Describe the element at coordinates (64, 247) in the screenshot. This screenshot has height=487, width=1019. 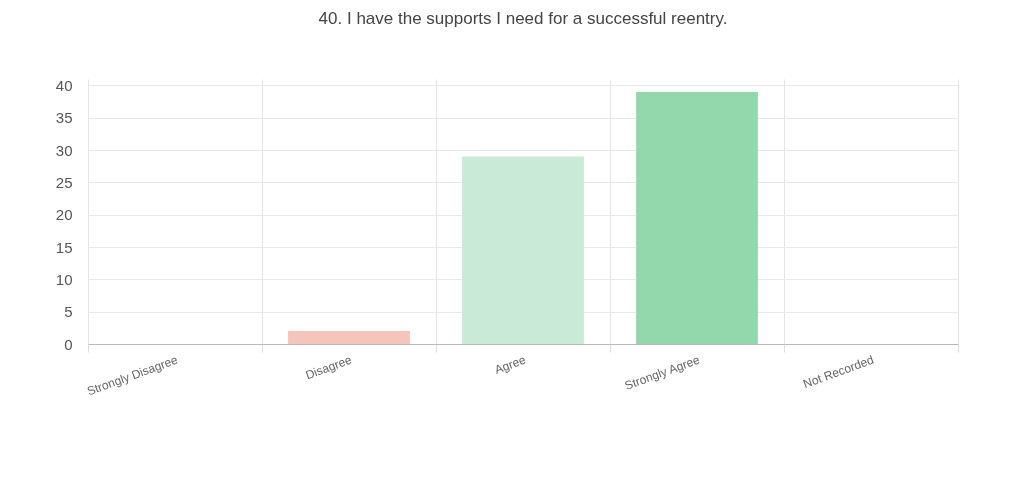
I see `y-tick-label: 15` at that location.